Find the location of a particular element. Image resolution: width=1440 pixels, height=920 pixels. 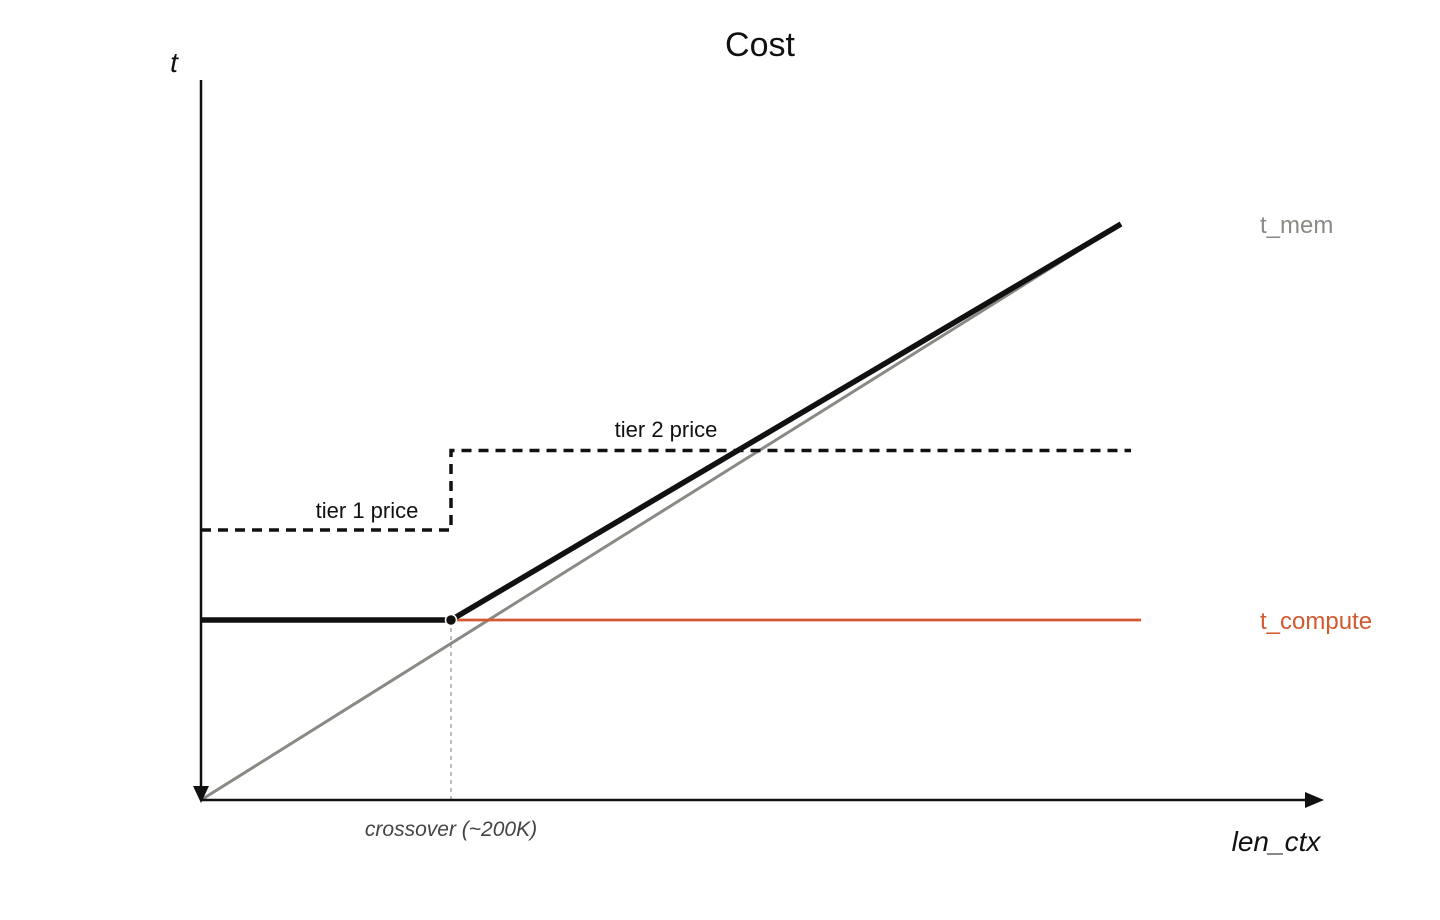

x-axis-arrow is located at coordinates (1314, 800).